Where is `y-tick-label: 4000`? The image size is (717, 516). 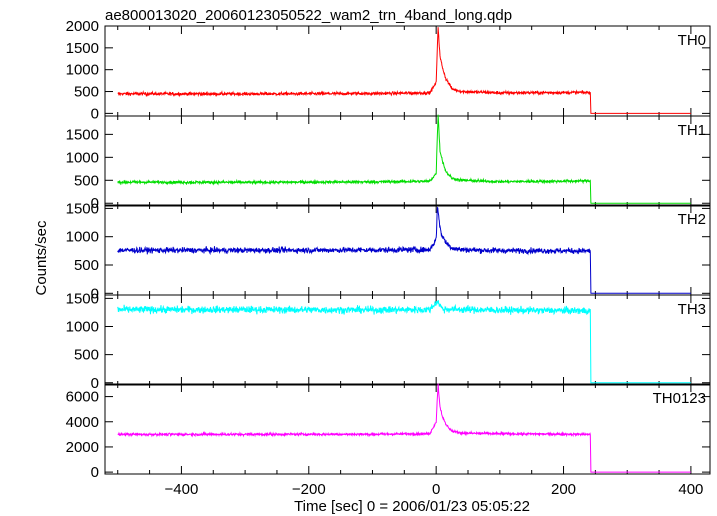 y-tick-label: 4000 is located at coordinates (82, 422).